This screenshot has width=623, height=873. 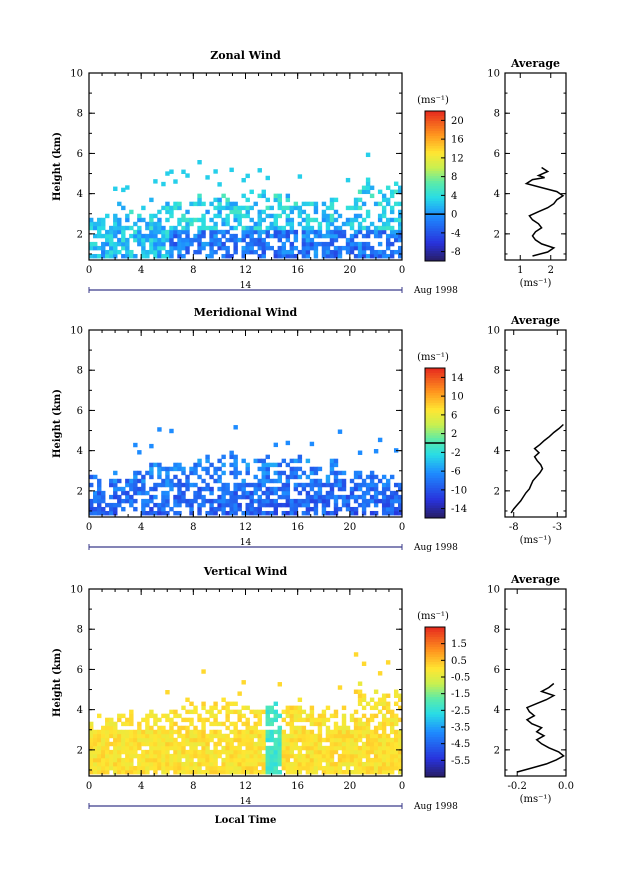 What do you see at coordinates (497, 710) in the screenshot?
I see `average-y-tick-label: 4` at bounding box center [497, 710].